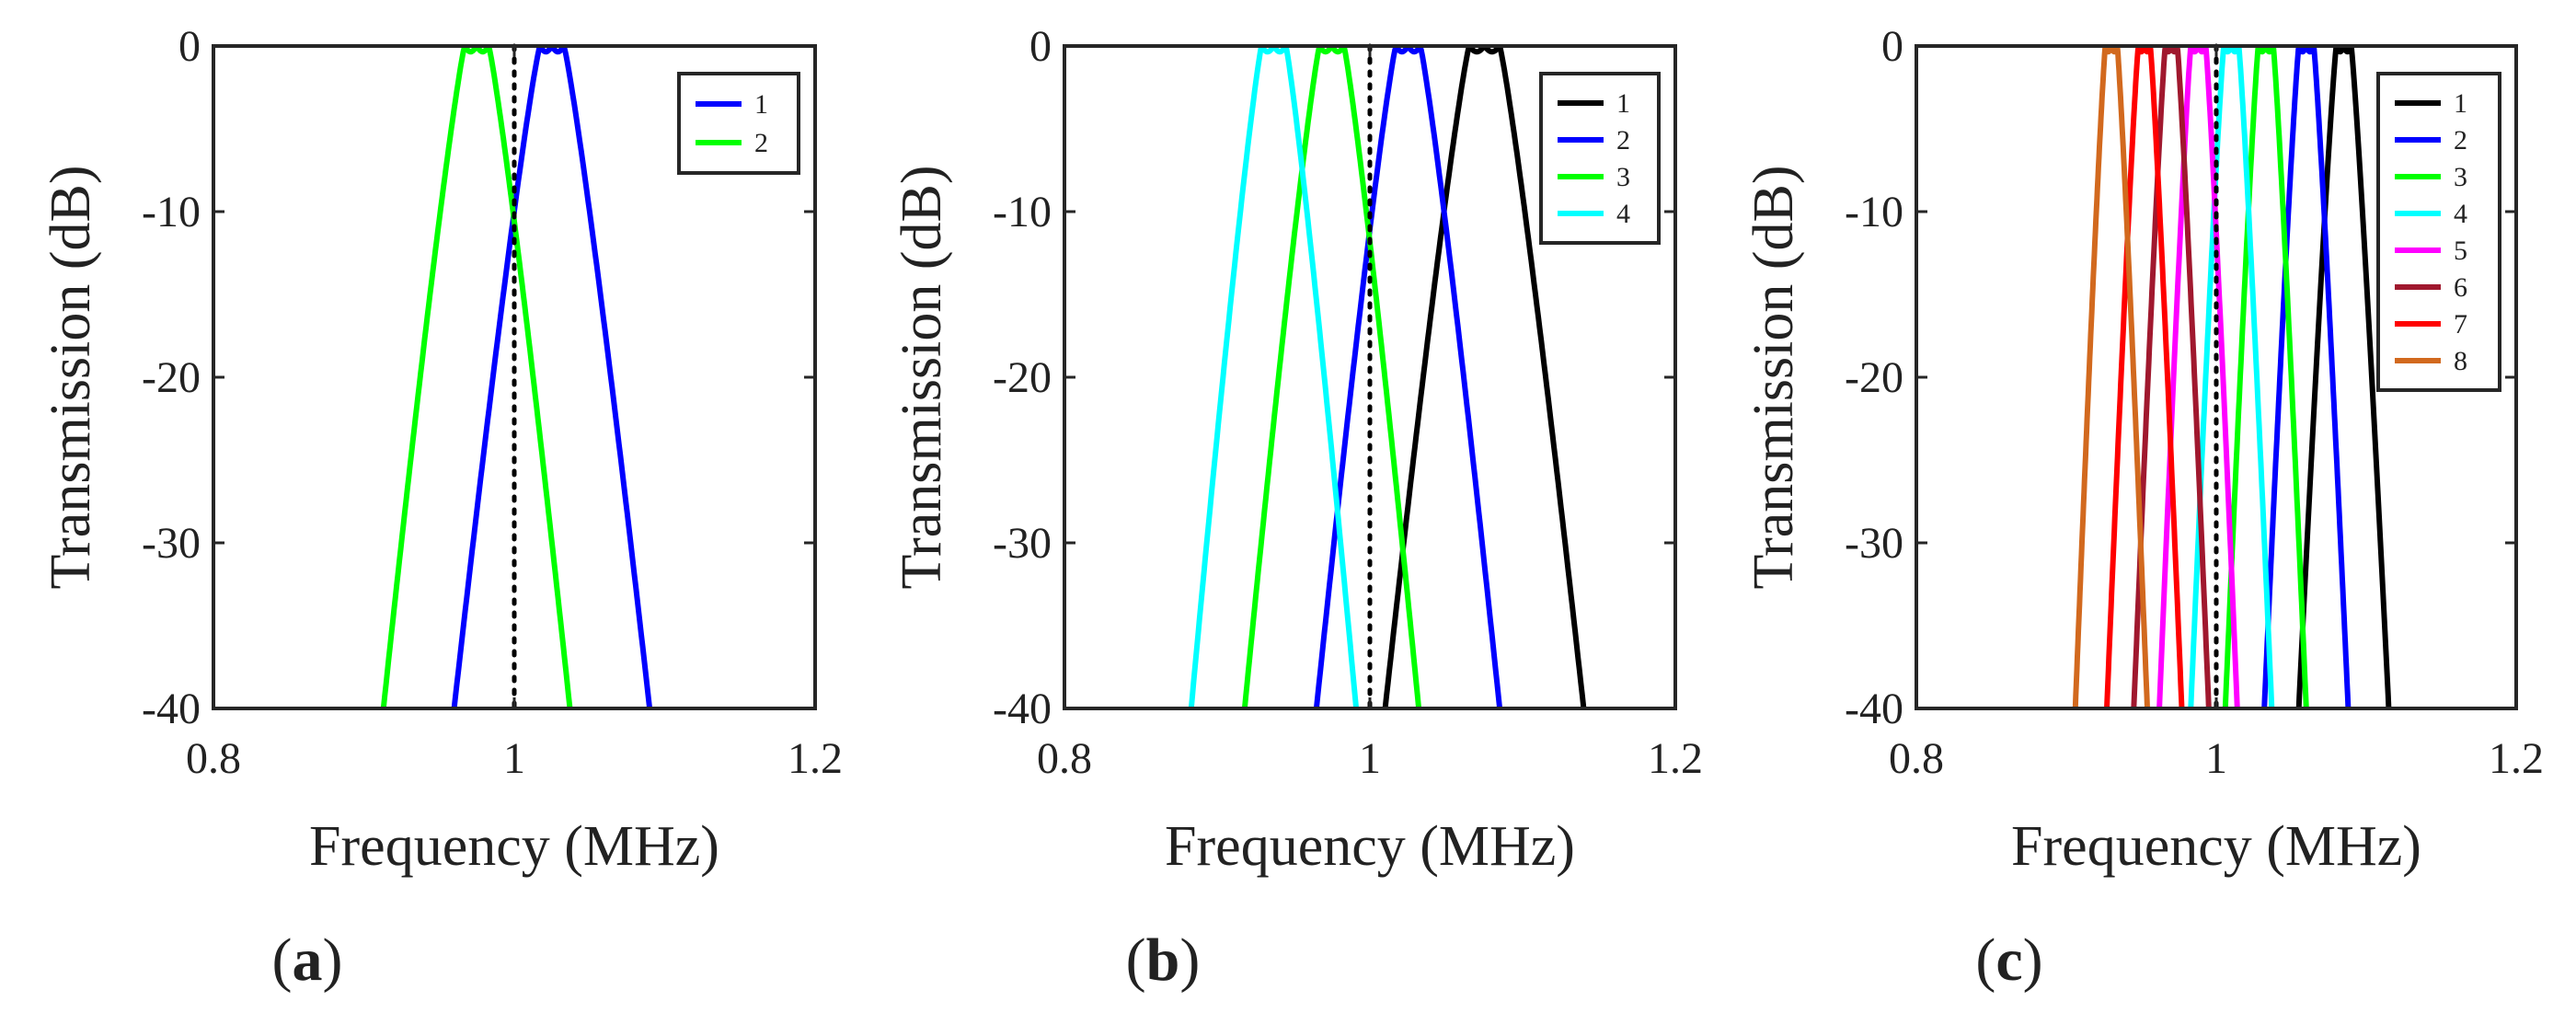  What do you see at coordinates (2008, 960) in the screenshot?
I see `panel-label: (c)` at bounding box center [2008, 960].